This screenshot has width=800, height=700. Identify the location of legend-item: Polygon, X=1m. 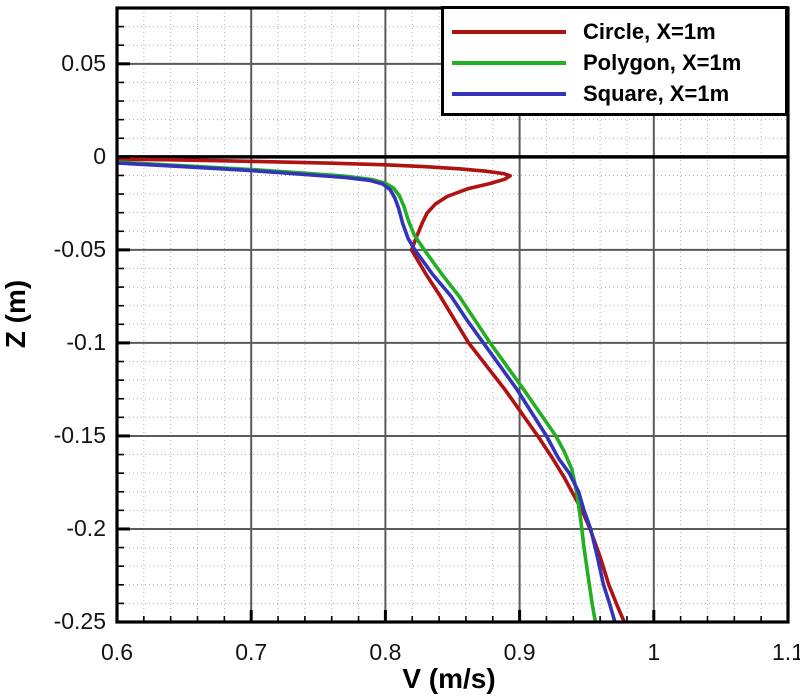
(618, 63).